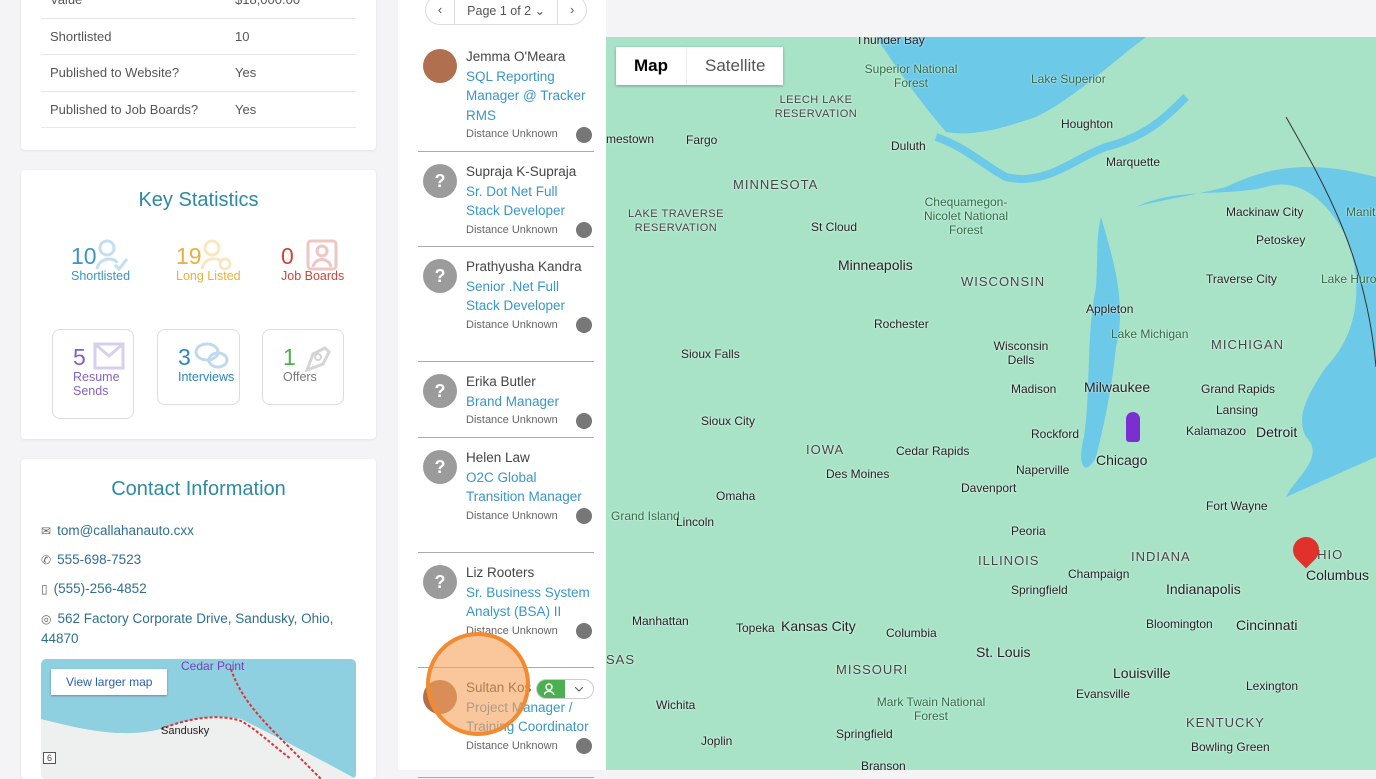 The width and height of the screenshot is (1376, 779). What do you see at coordinates (1087, 124) in the screenshot?
I see `map-label: Houghton` at bounding box center [1087, 124].